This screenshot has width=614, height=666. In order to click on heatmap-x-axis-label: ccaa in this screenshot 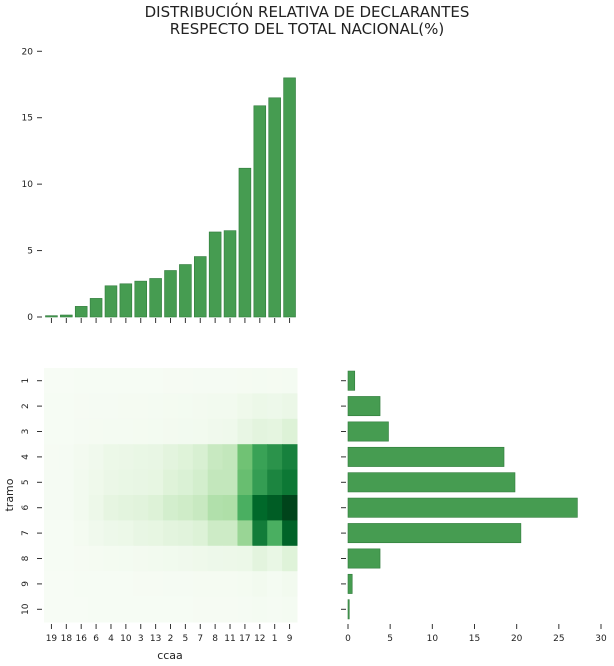, I will do `click(170, 655)`.